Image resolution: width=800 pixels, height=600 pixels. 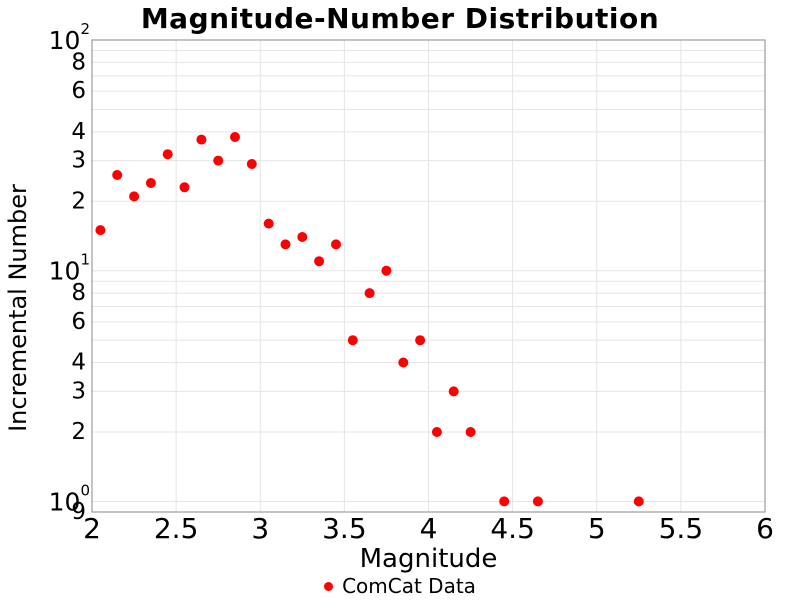 What do you see at coordinates (69, 498) in the screenshot?
I see `y-major-tick-label: 10⁰` at bounding box center [69, 498].